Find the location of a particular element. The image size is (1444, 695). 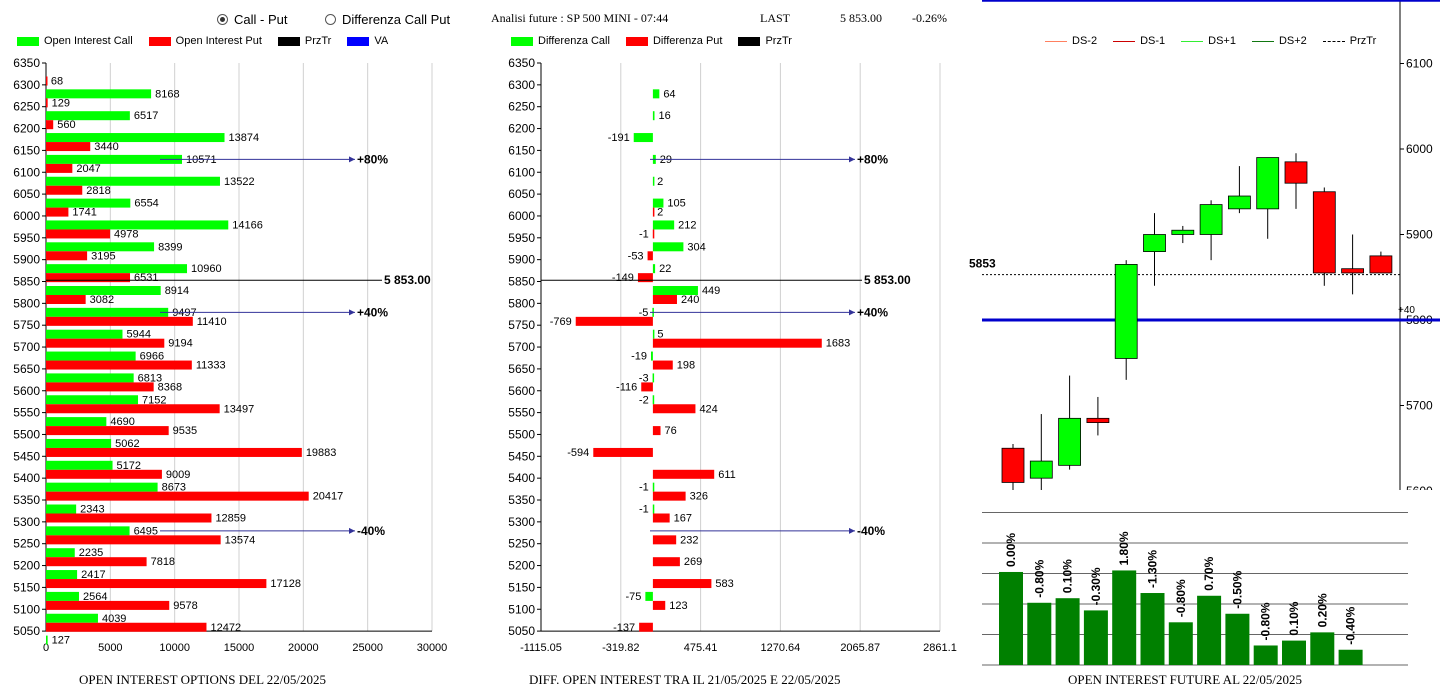

data-label: 4039 is located at coordinates (114, 619).